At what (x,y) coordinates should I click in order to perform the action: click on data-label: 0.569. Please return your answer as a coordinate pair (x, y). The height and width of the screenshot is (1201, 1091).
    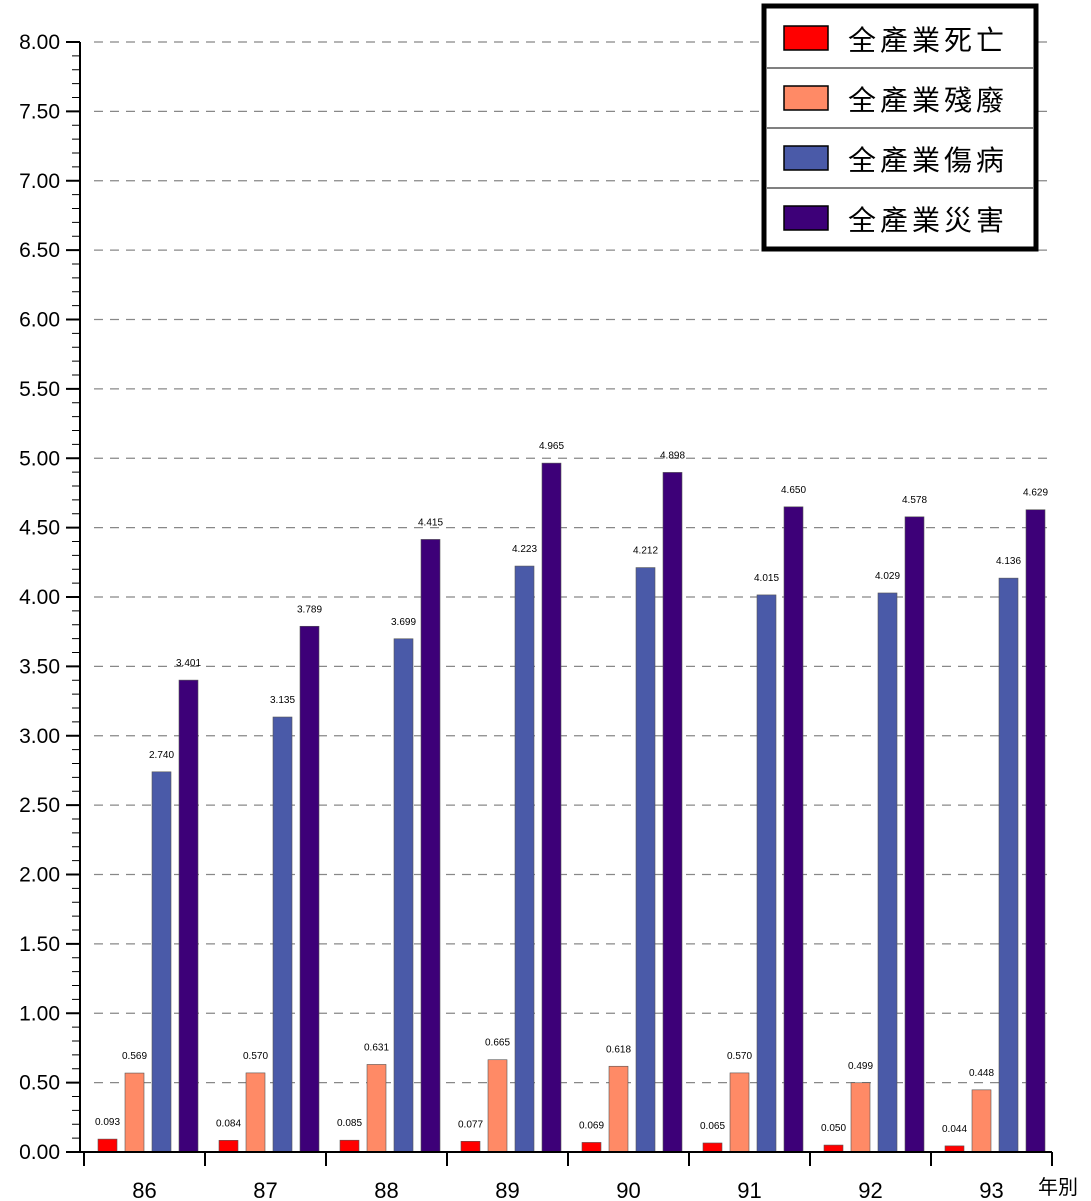
    Looking at the image, I should click on (134, 1056).